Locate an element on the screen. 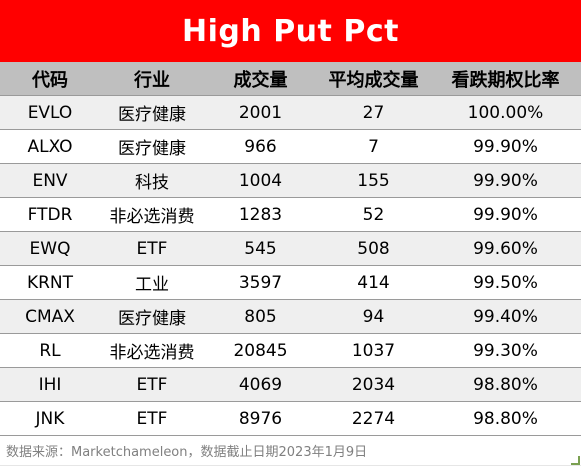 Image resolution: width=581 pixels, height=473 pixels. table-row: CMAX 医疗健康 805 94 99.40% is located at coordinates (290, 316).